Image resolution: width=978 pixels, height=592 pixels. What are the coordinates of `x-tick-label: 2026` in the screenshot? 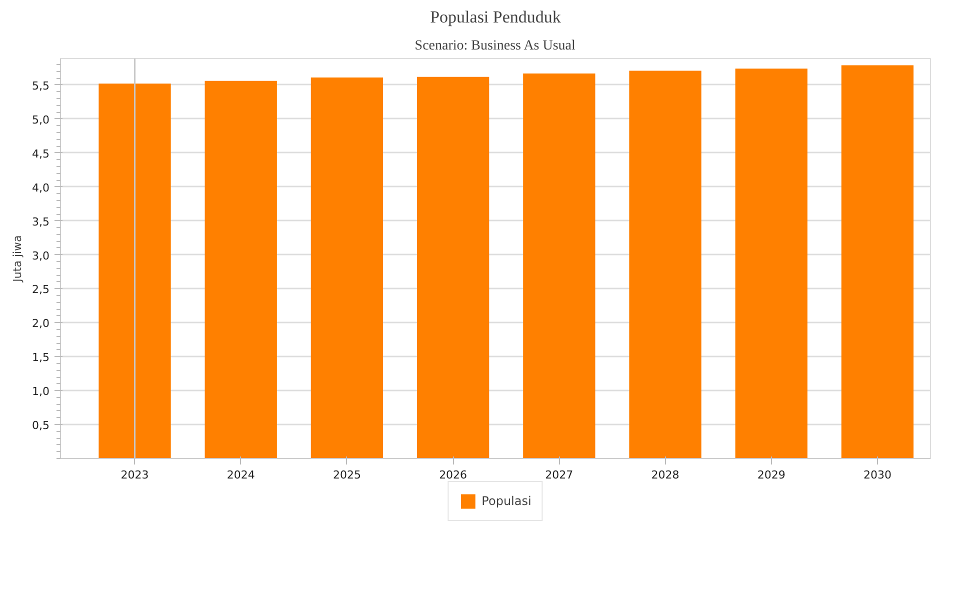 It's located at (453, 475).